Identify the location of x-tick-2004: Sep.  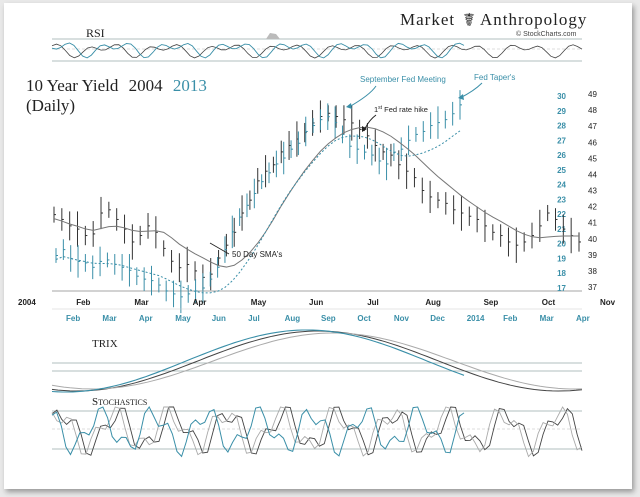
(491, 302).